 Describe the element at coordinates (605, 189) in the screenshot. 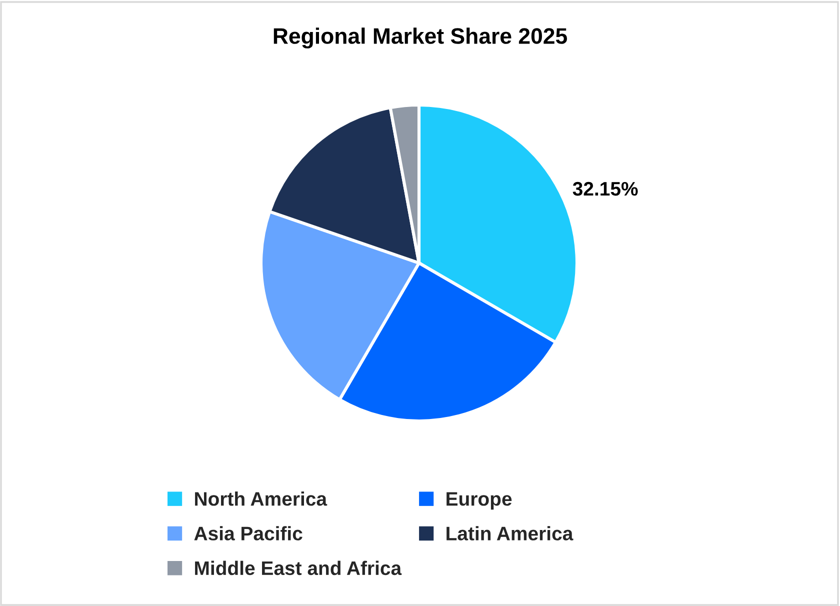

I see `data-label: 32.15%` at that location.